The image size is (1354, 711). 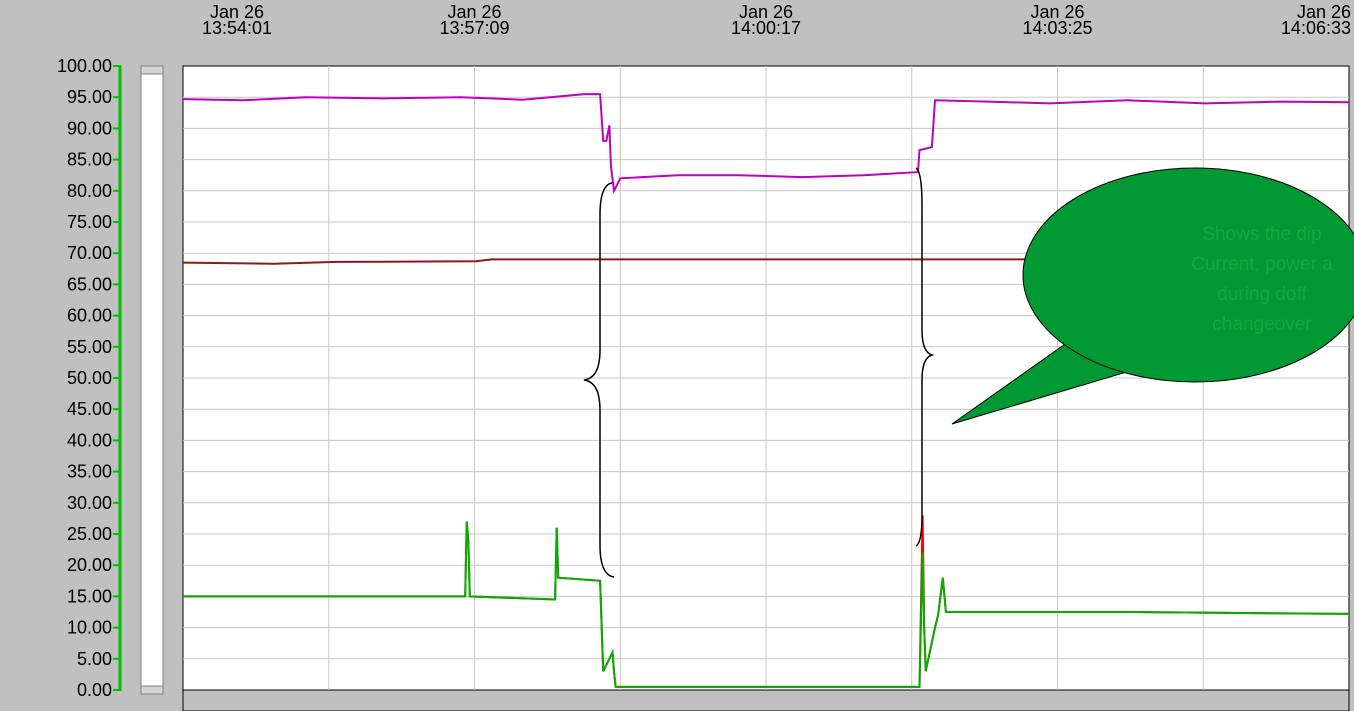 What do you see at coordinates (89, 160) in the screenshot?
I see `y-tick-label: 85.00` at bounding box center [89, 160].